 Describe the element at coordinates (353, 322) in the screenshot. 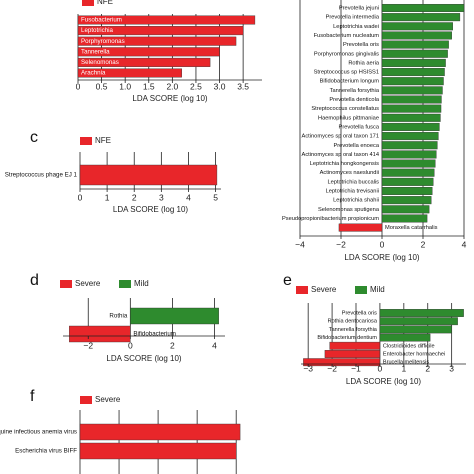

I see `category-label: Rothia dentocariosa` at that location.